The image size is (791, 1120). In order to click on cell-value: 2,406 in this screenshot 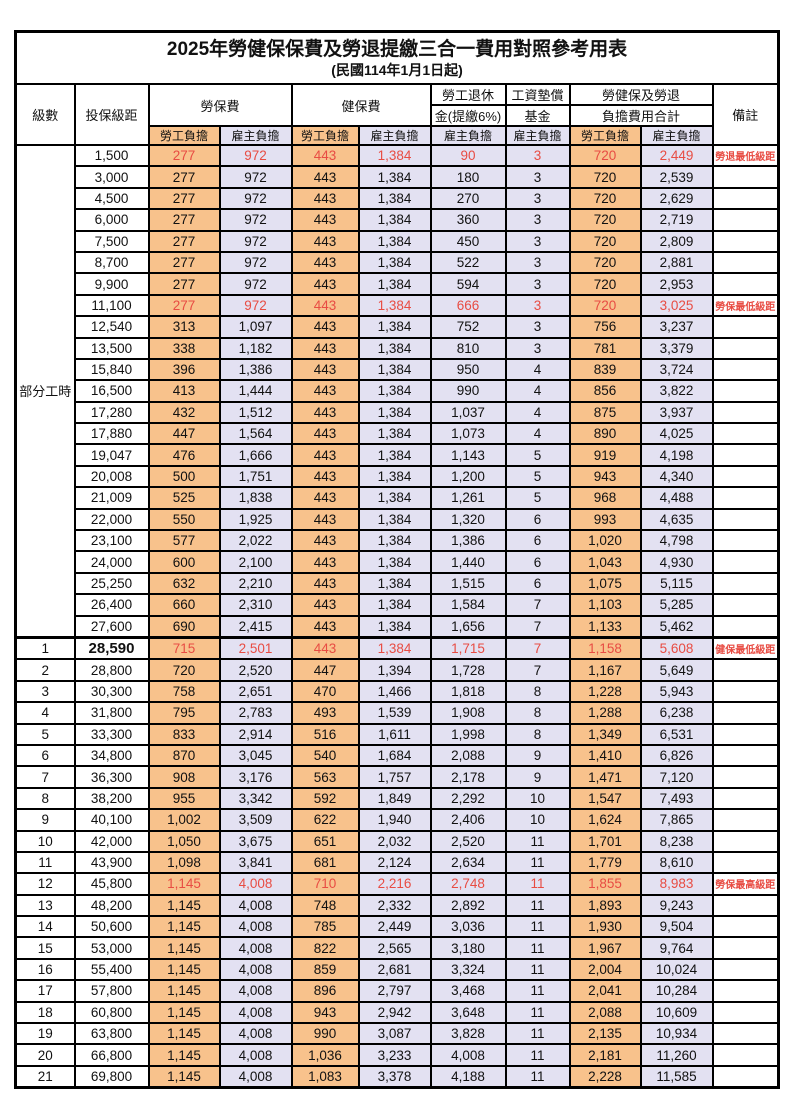, I will do `click(468, 820)`.